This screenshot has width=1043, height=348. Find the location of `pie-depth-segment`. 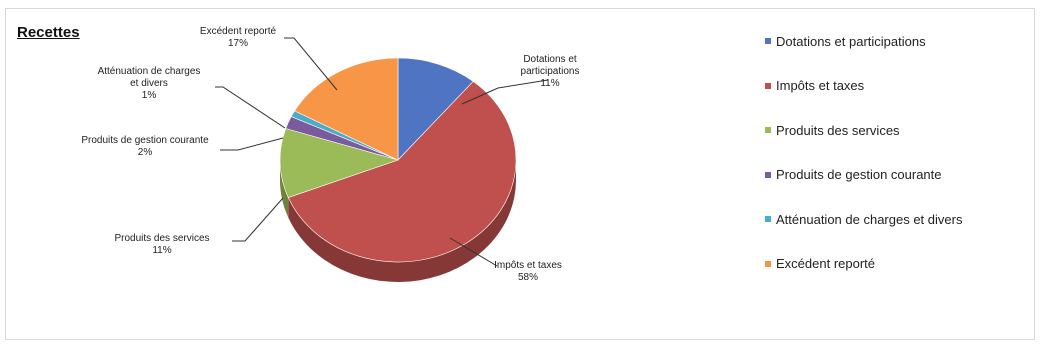

pie-depth-segment is located at coordinates (284, 189).